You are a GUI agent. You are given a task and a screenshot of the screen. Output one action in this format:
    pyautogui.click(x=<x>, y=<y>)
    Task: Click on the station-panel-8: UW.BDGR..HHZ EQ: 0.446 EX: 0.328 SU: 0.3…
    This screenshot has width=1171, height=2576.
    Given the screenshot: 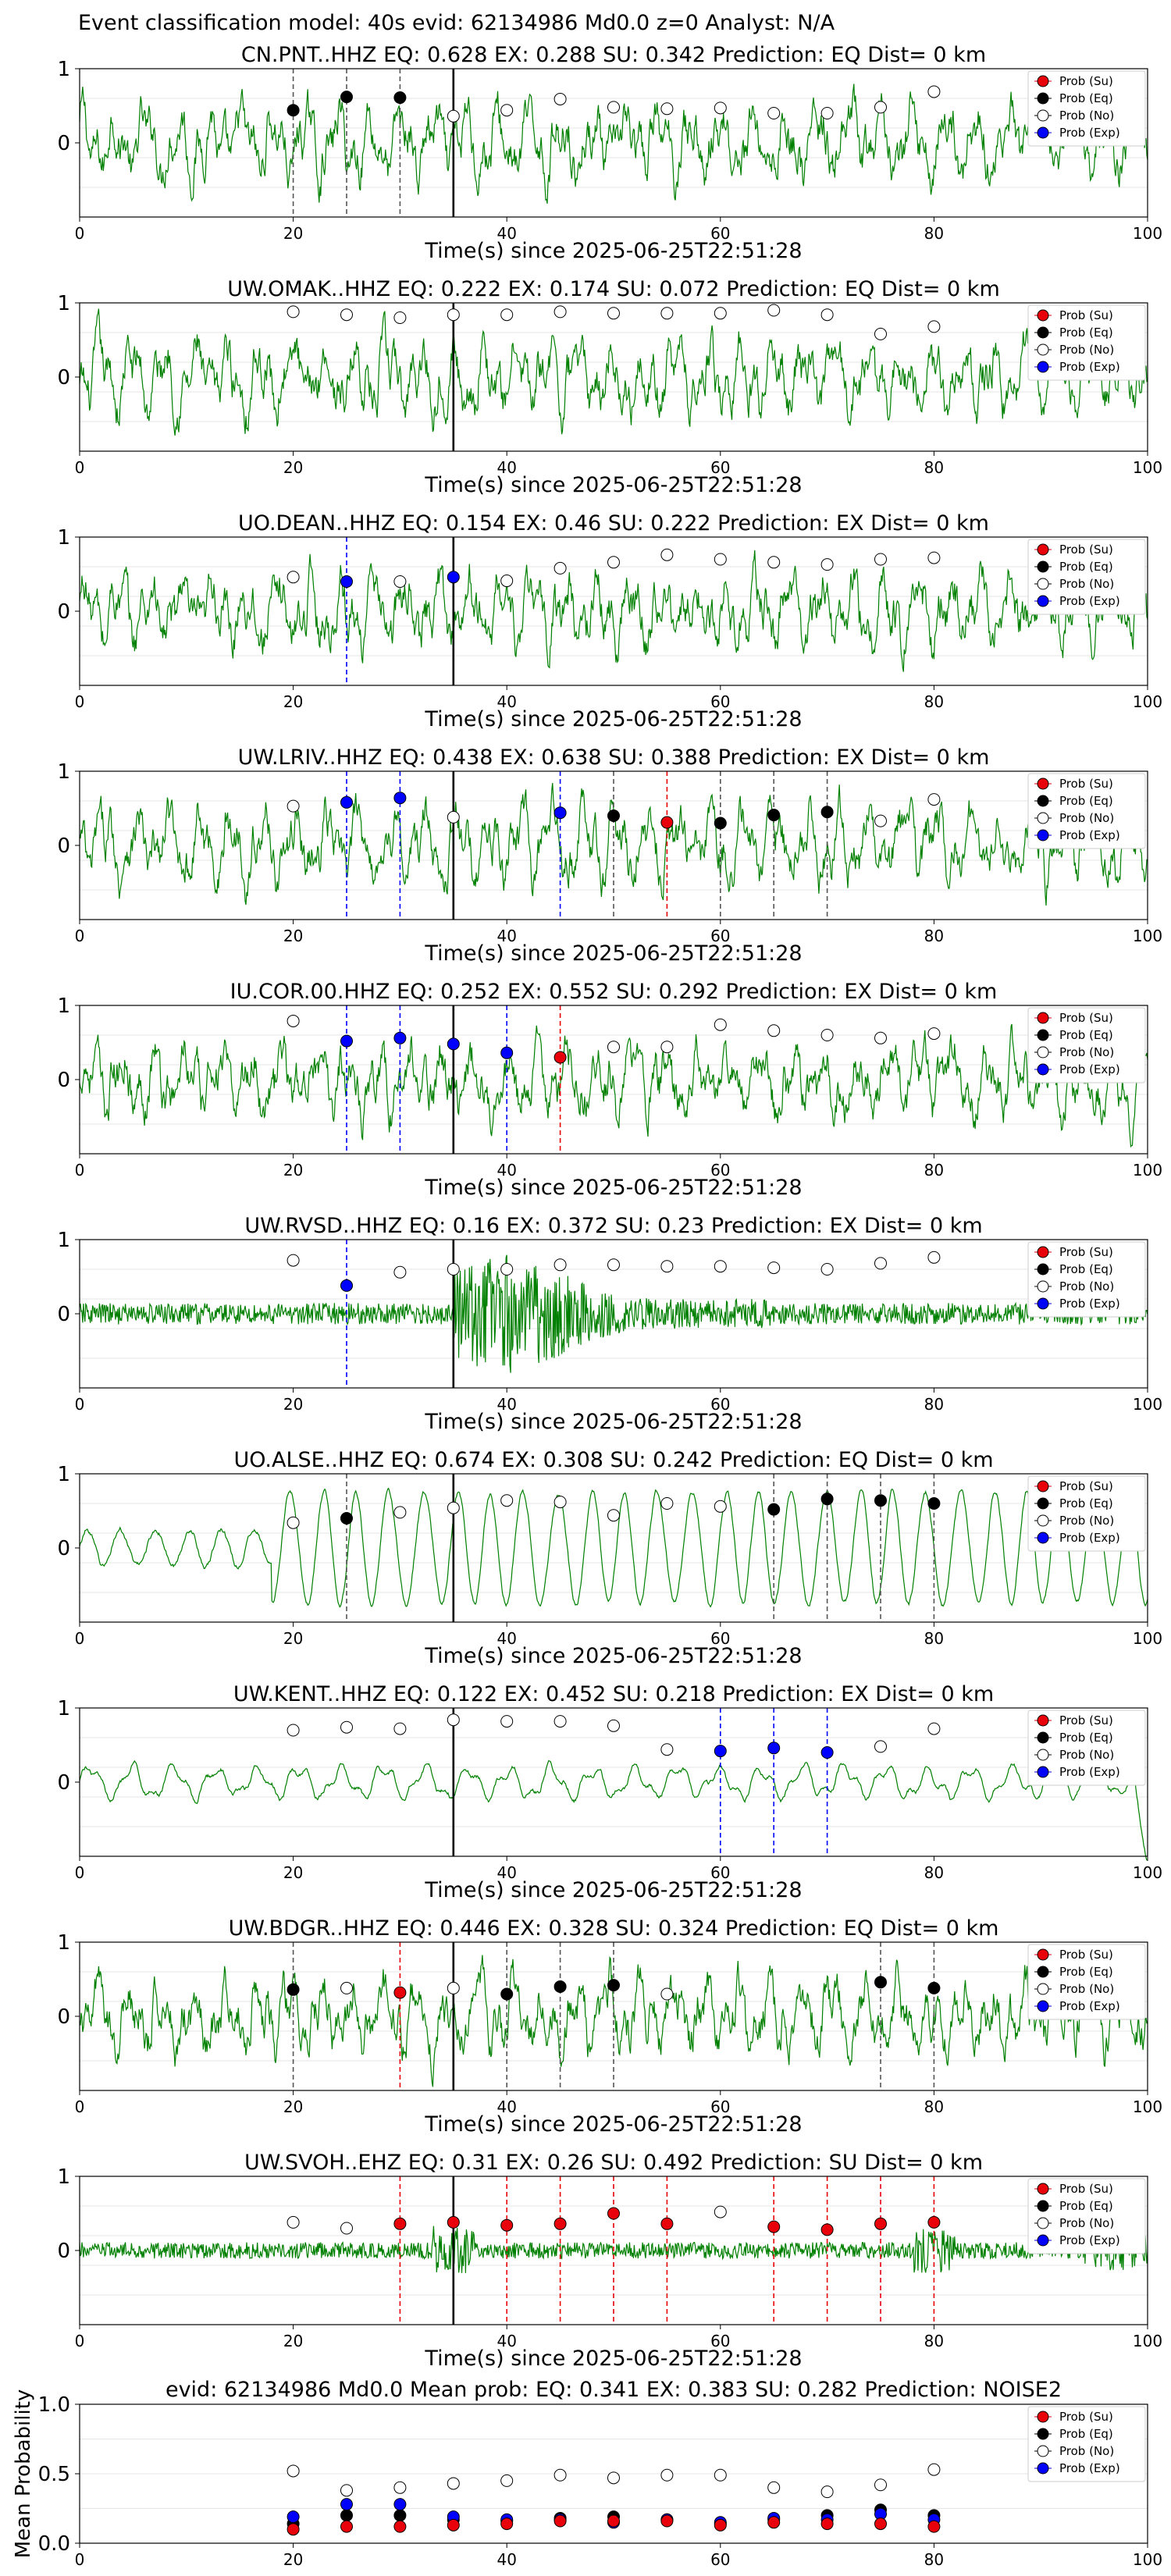 What is the action you would take?
    pyautogui.click(x=609, y=2026)
    